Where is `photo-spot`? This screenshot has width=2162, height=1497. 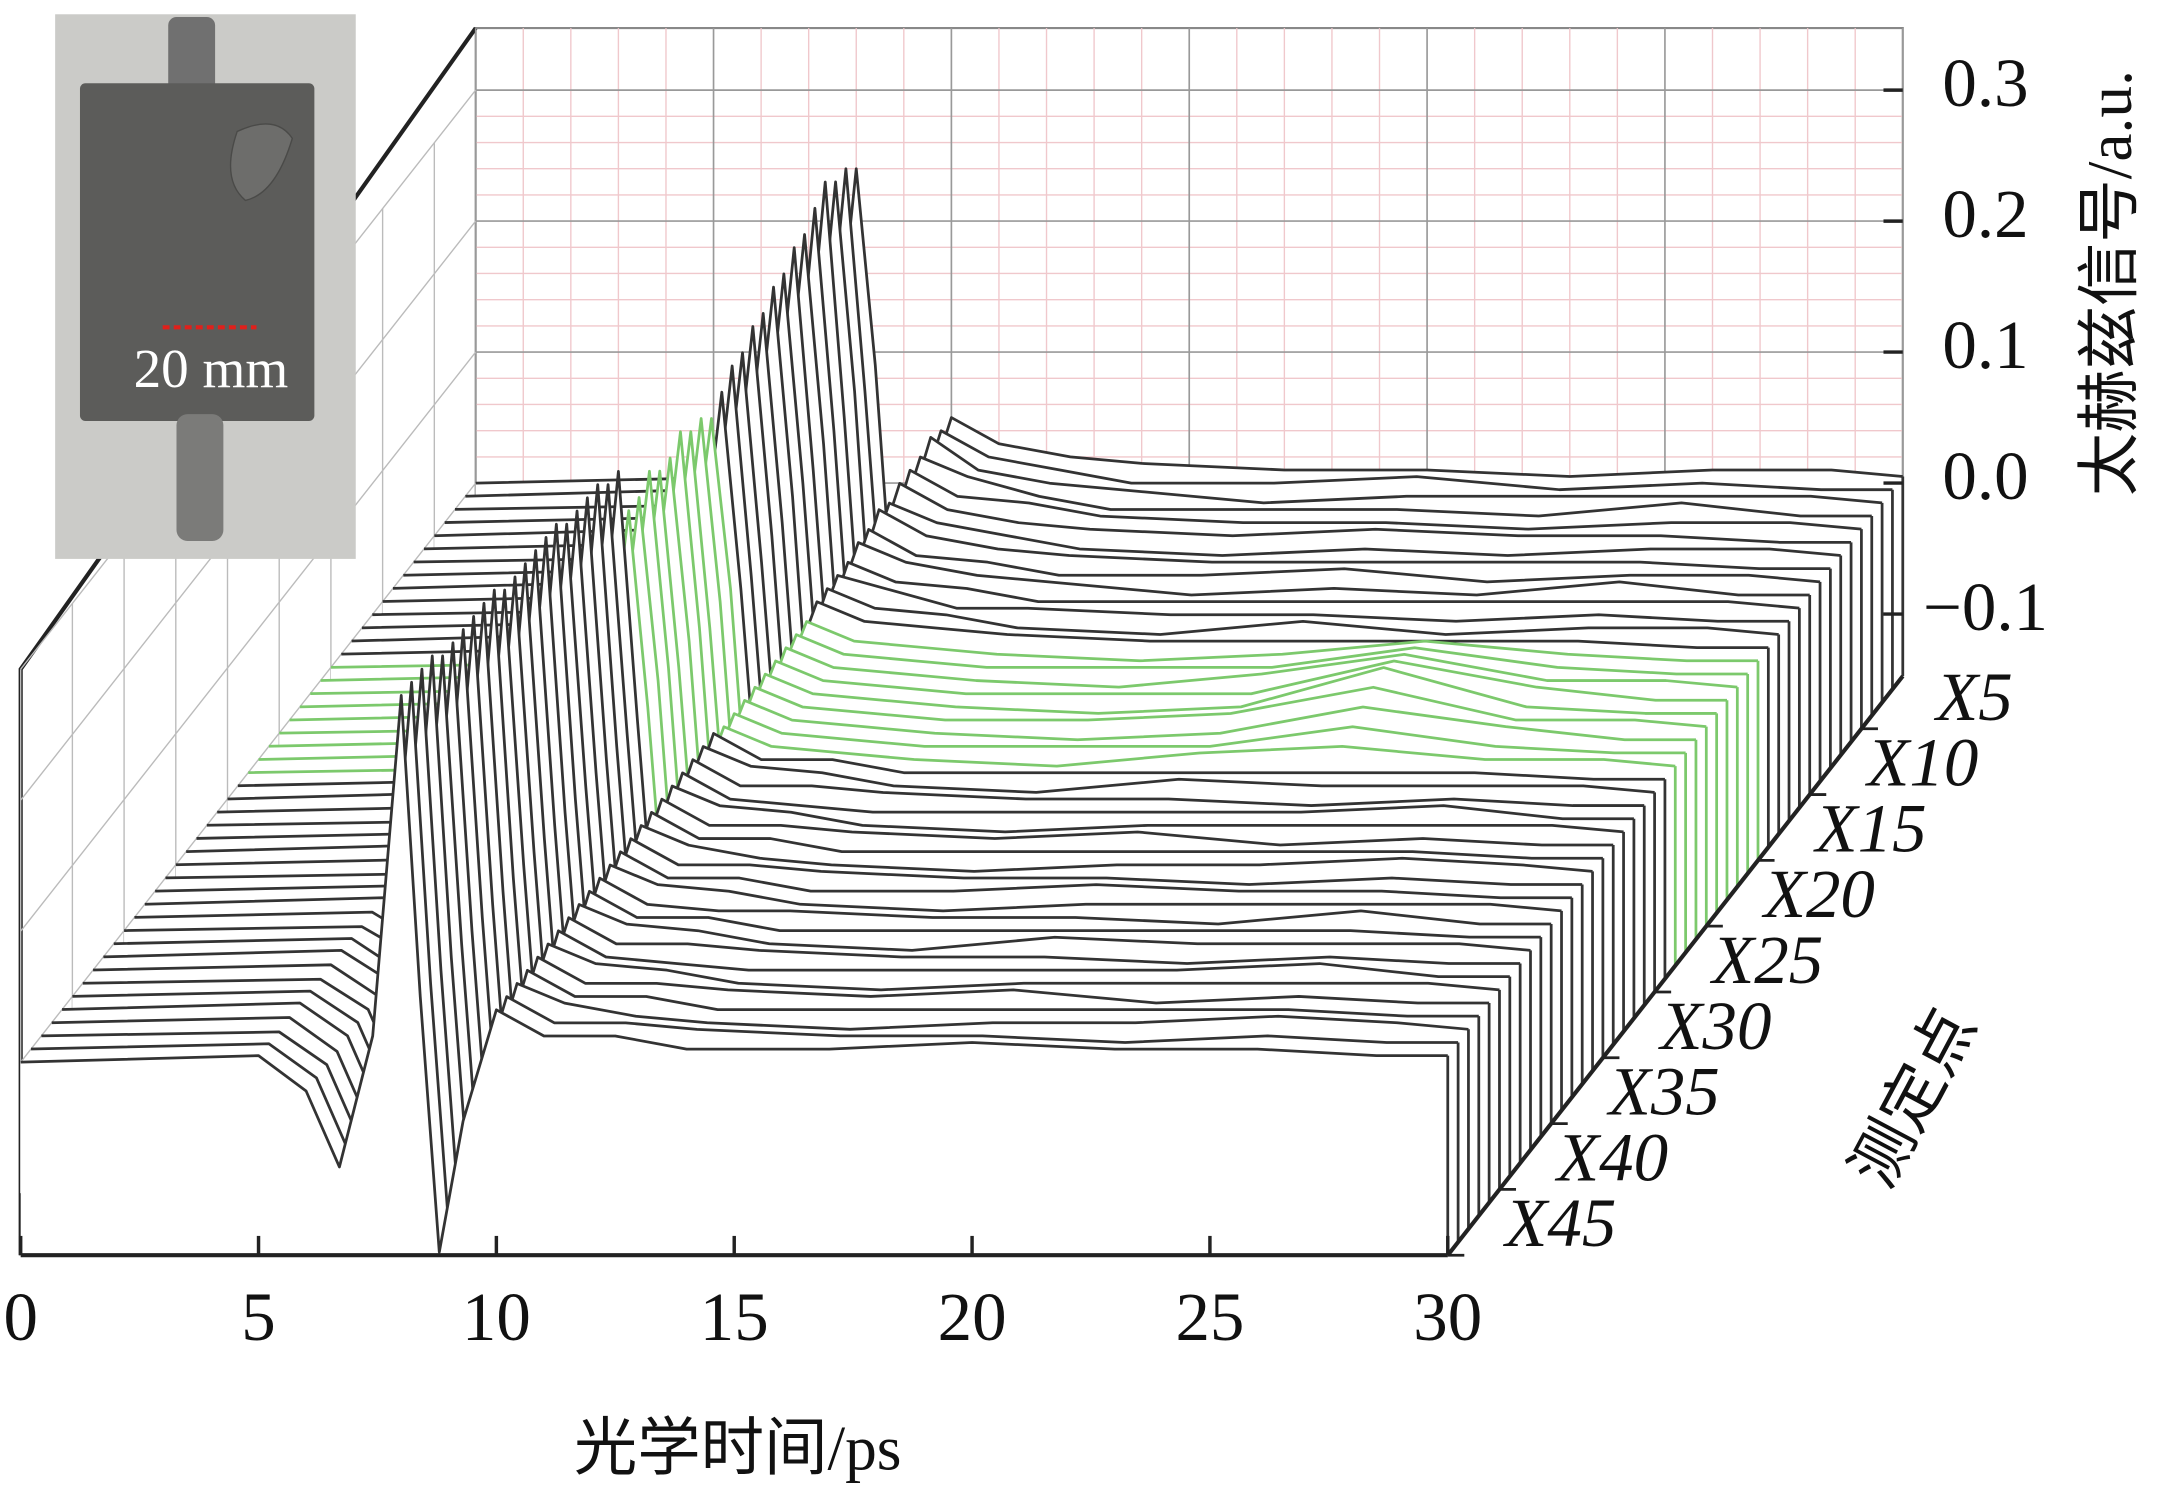 photo-spot is located at coordinates (261, 162).